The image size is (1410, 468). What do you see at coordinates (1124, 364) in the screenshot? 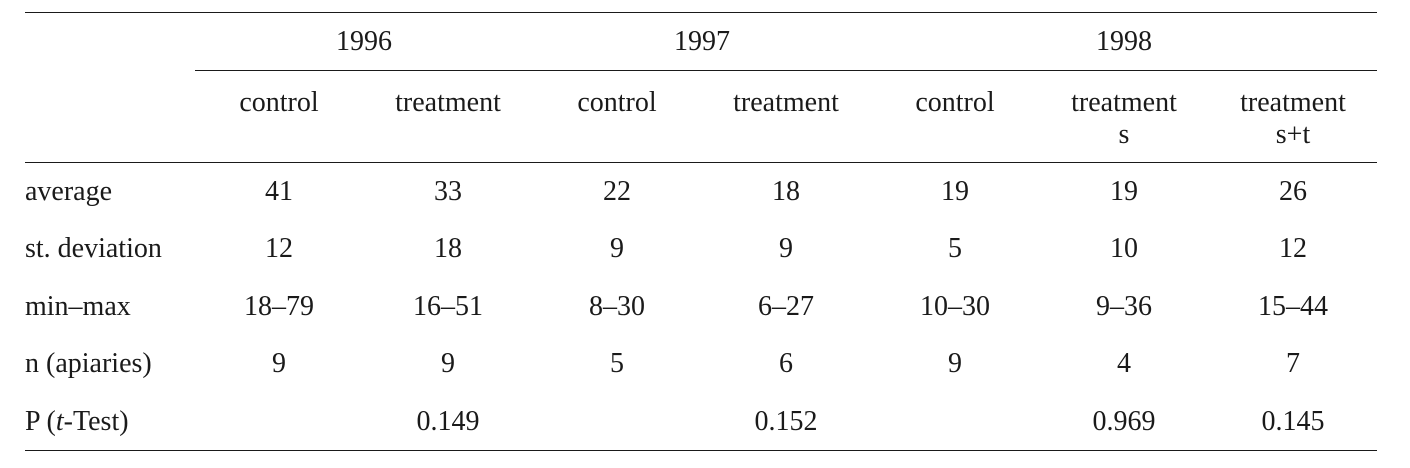
I see `table-cell: 4` at bounding box center [1124, 364].